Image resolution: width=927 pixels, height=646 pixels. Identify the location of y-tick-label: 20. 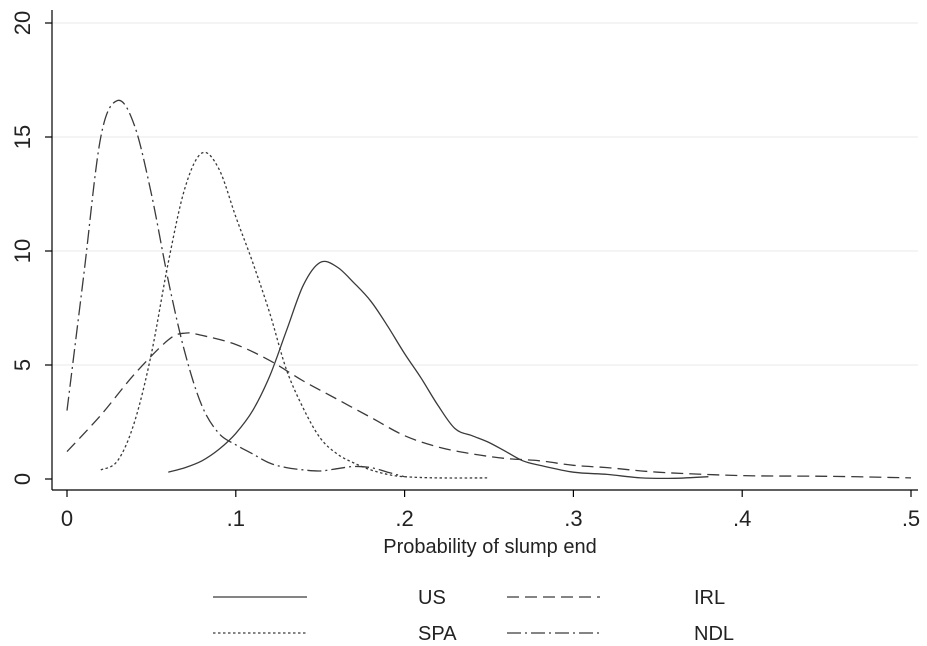
(22, 23).